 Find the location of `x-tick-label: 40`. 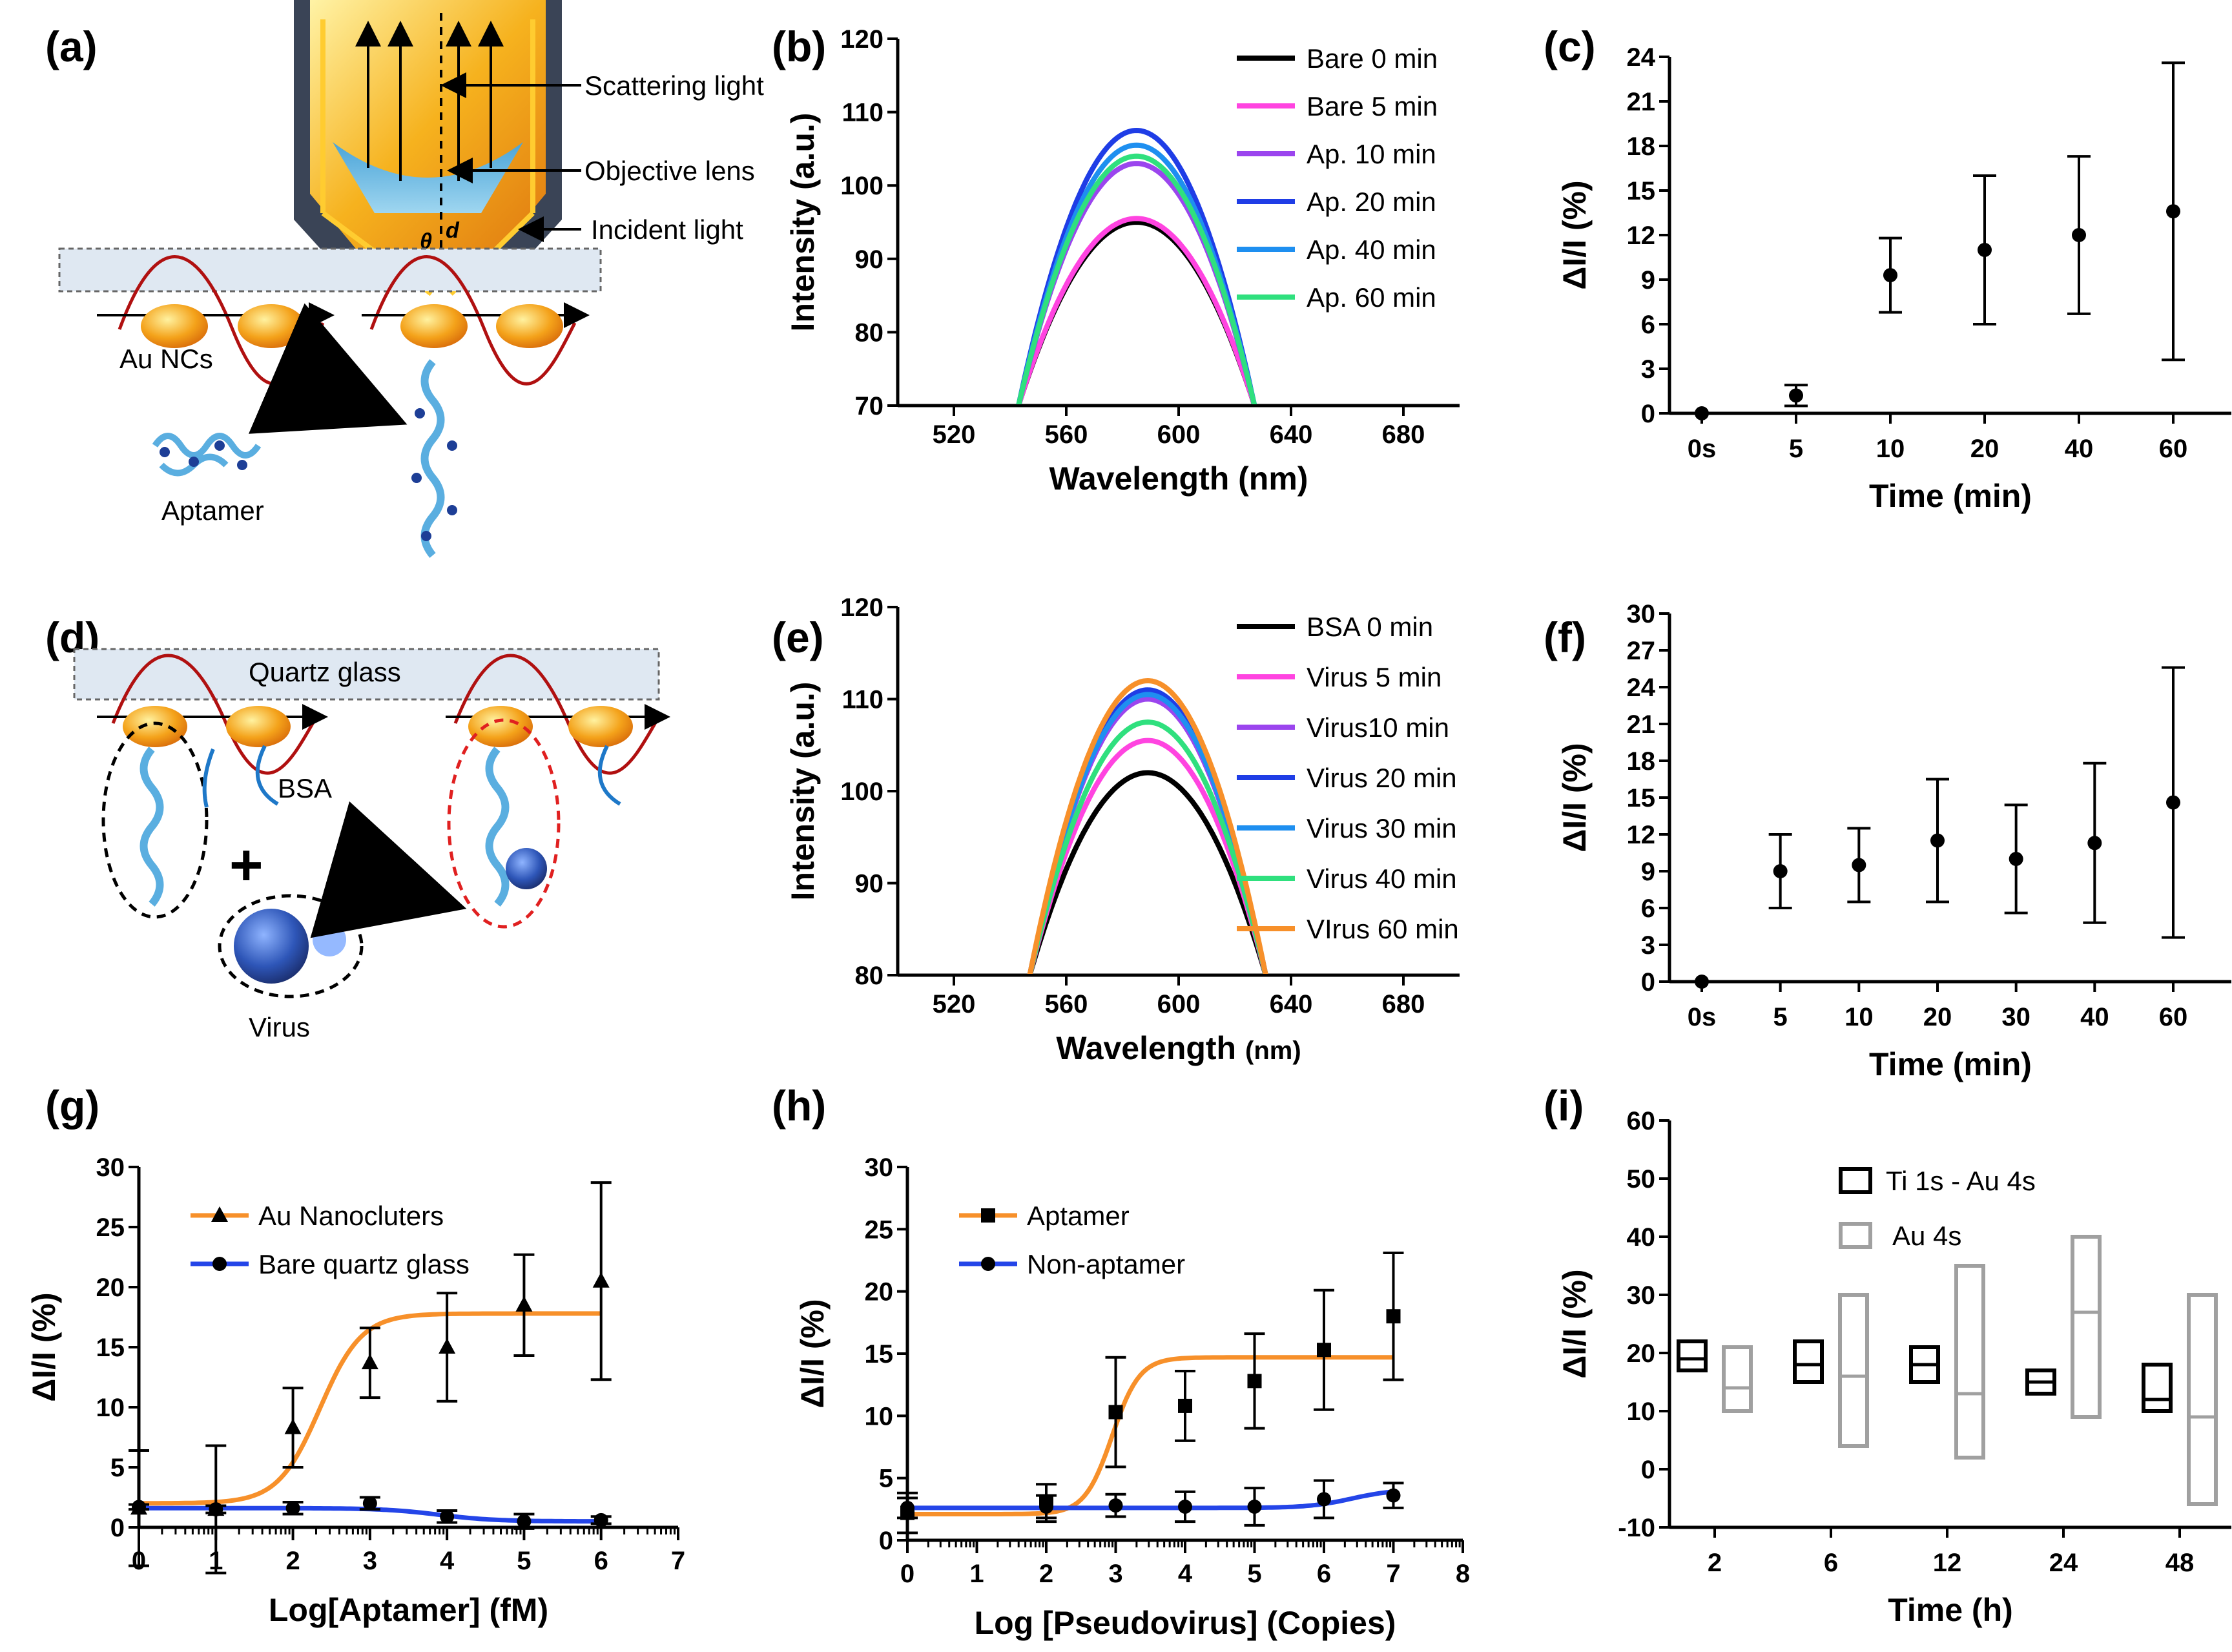

x-tick-label: 40 is located at coordinates (2094, 1017).